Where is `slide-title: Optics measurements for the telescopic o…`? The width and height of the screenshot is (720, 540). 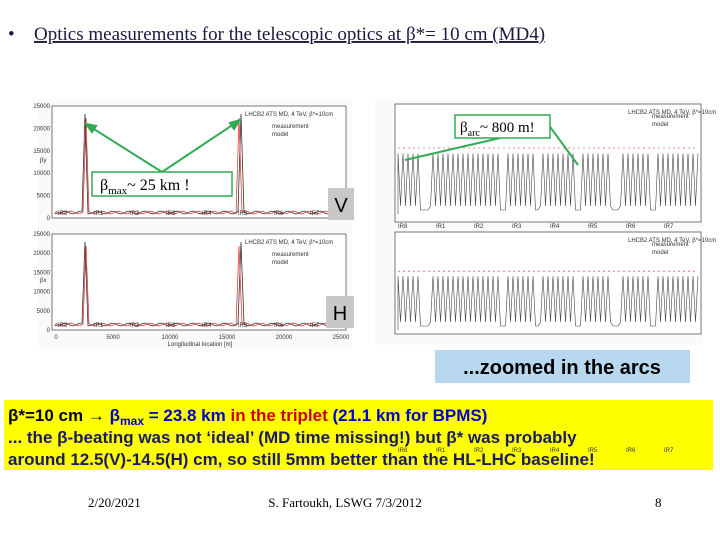
slide-title: Optics measurements for the telescopic o… is located at coordinates (289, 34).